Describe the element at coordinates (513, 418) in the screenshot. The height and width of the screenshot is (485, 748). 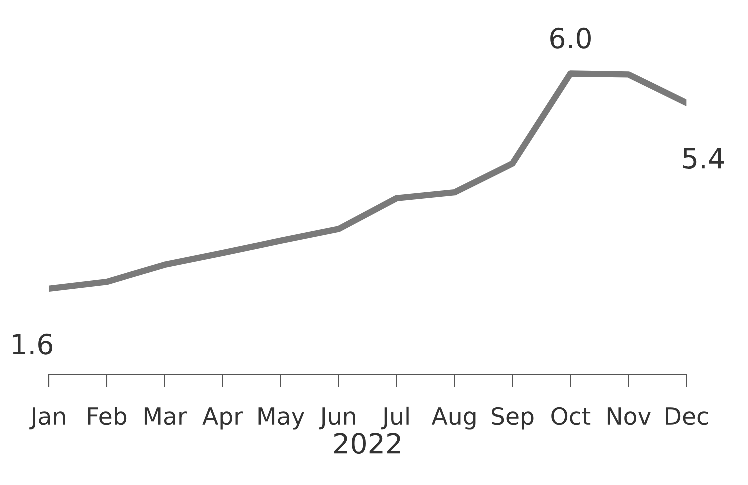
I see `x-tick-label: Sep` at that location.